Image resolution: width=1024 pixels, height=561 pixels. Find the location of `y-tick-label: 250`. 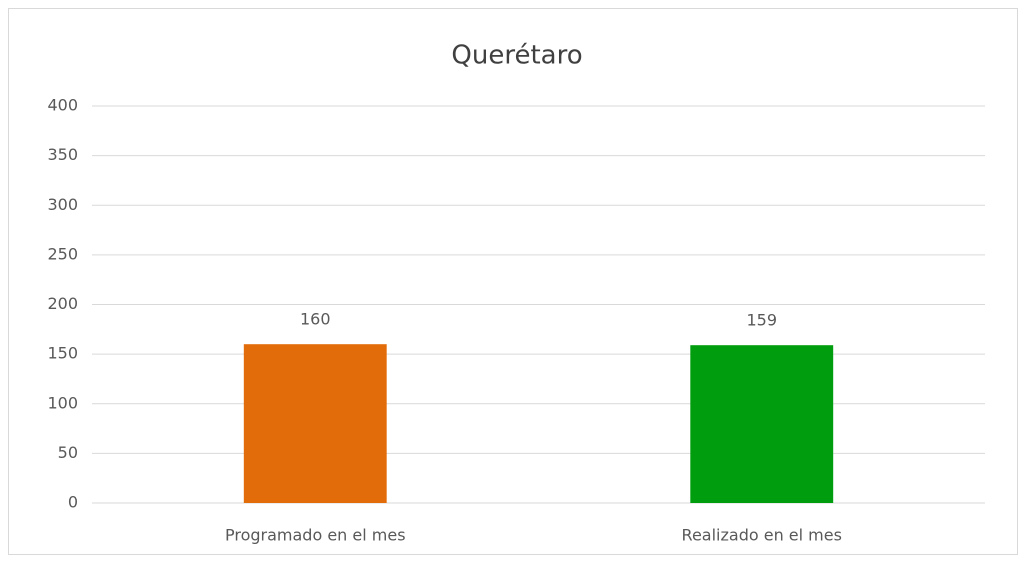

y-tick-label: 250 is located at coordinates (62, 253).